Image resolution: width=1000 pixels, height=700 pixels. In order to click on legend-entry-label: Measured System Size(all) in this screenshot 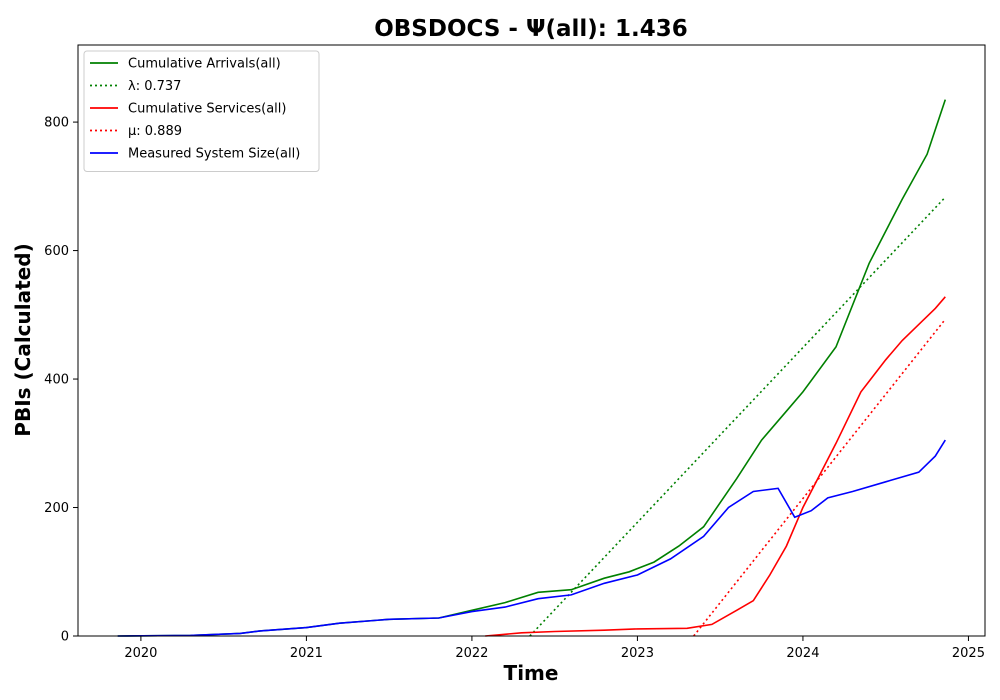, I will do `click(214, 154)`.